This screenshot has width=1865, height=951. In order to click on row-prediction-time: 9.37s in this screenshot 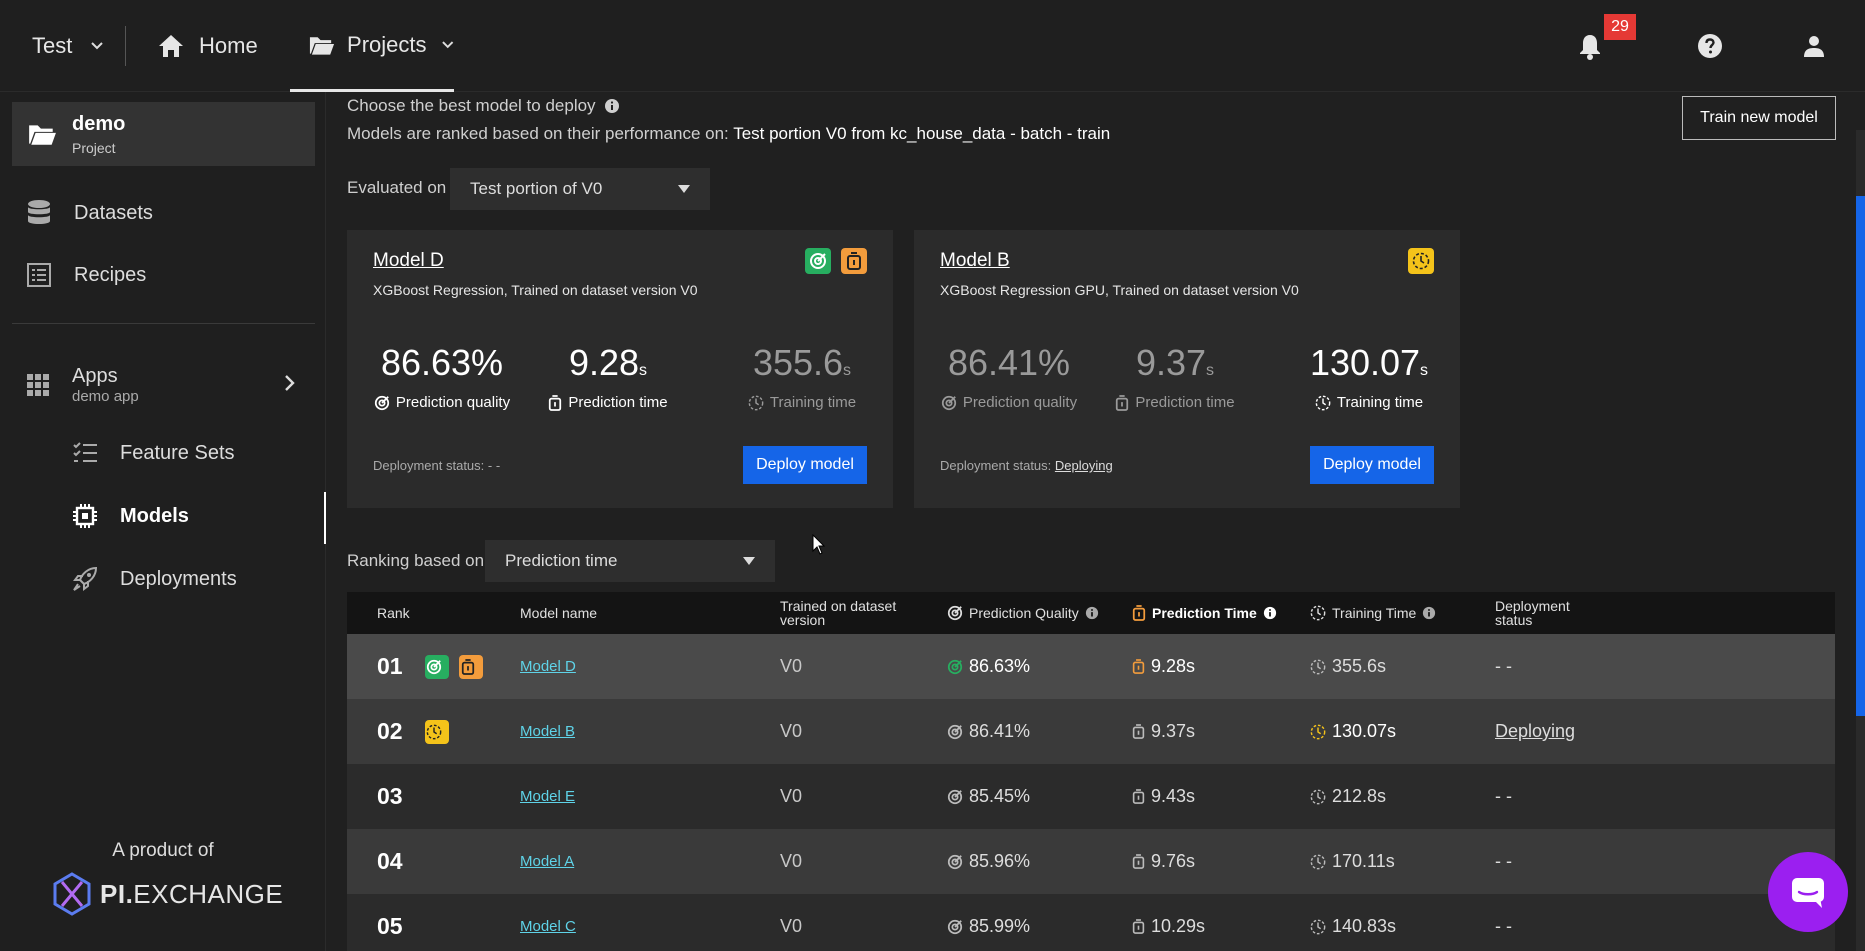, I will do `click(1163, 731)`.